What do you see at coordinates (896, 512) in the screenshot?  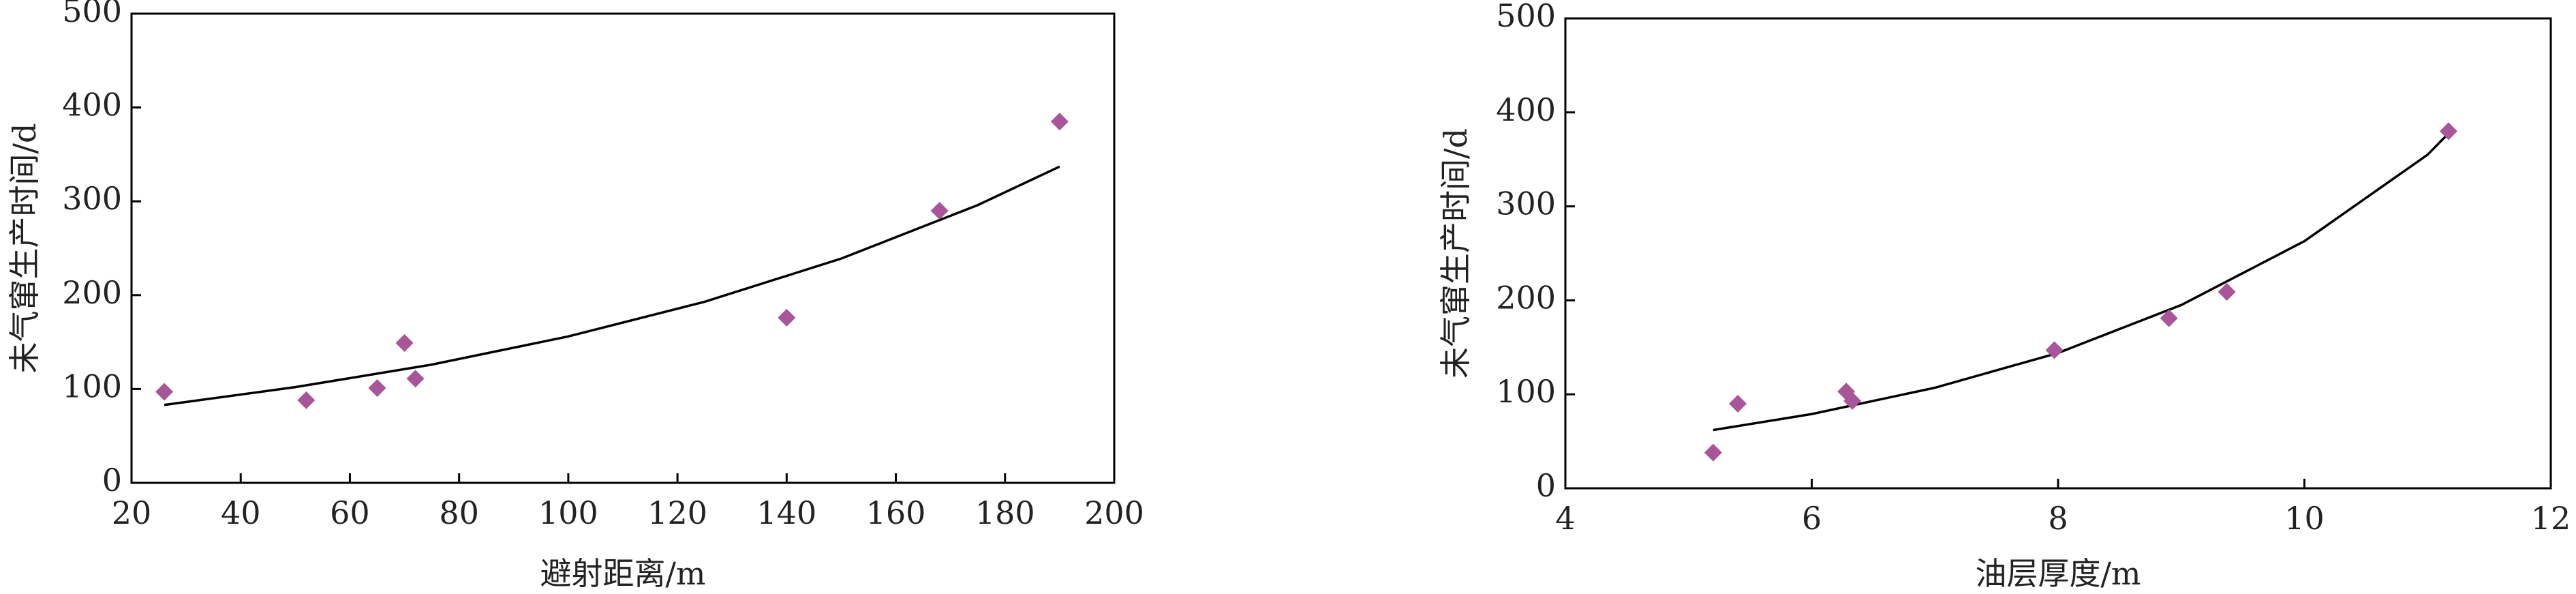 I see `x-tick-label: 160` at bounding box center [896, 512].